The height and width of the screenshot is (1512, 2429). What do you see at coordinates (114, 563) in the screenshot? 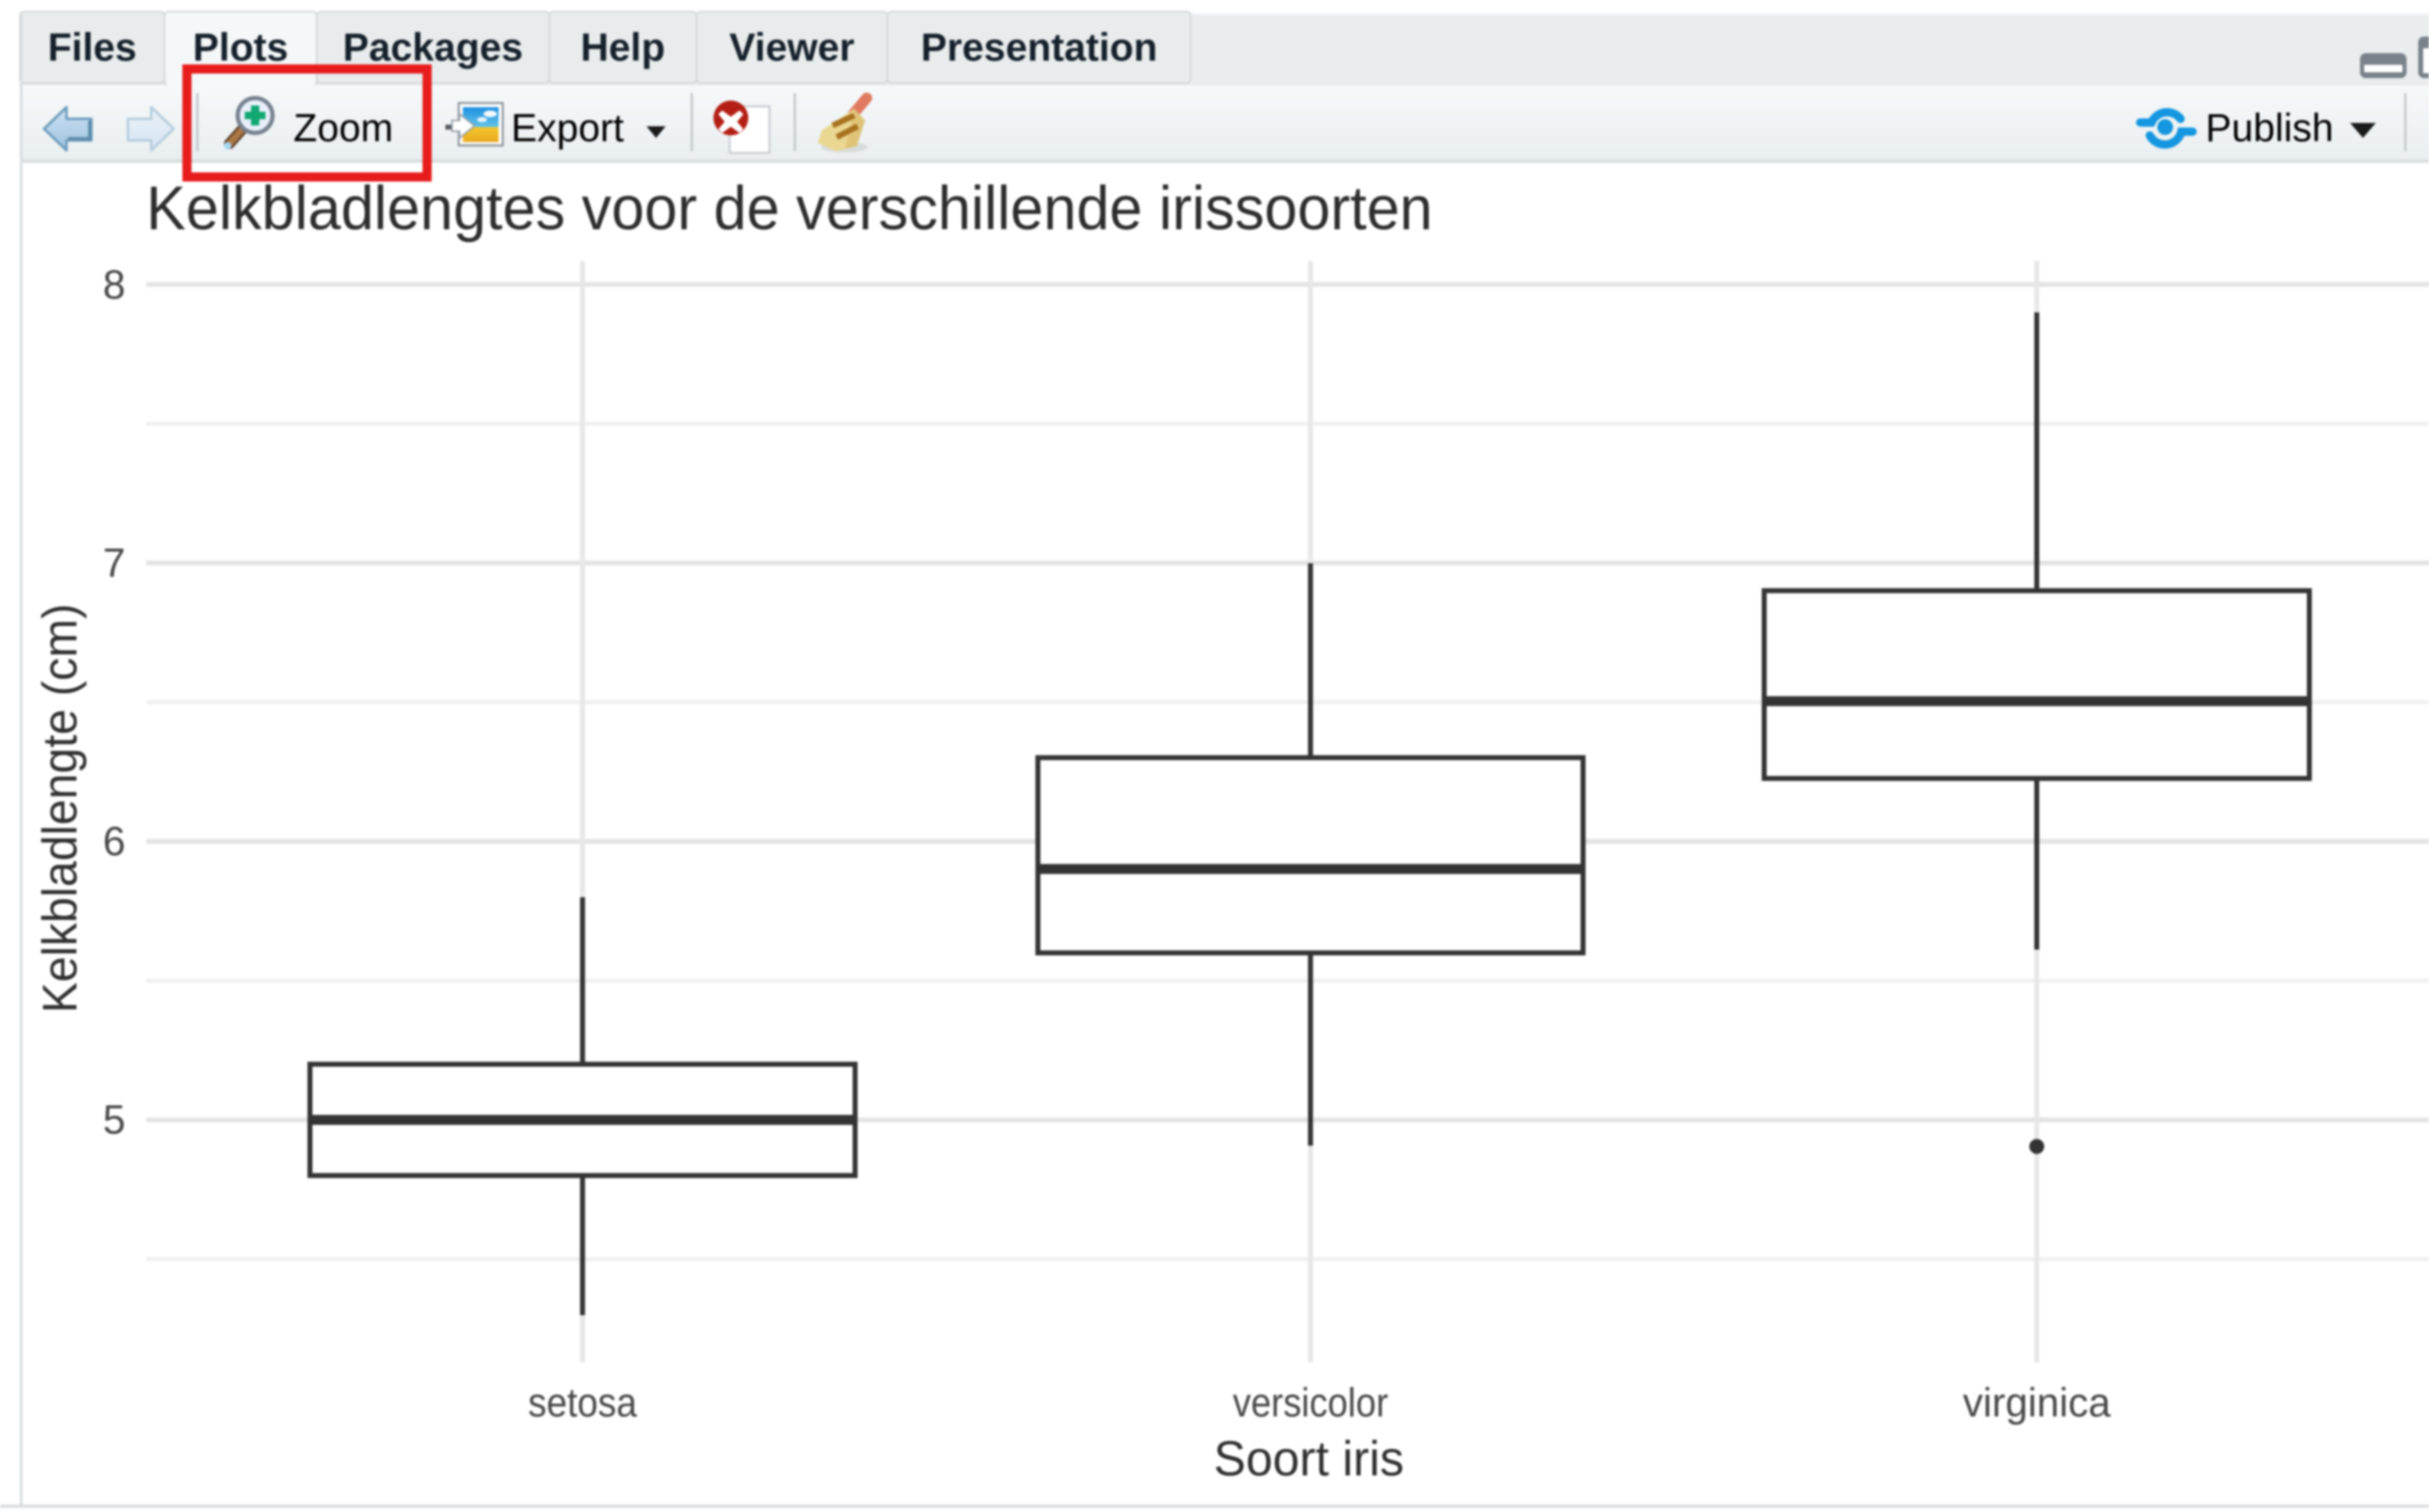
I see `svg-text: 7` at bounding box center [114, 563].